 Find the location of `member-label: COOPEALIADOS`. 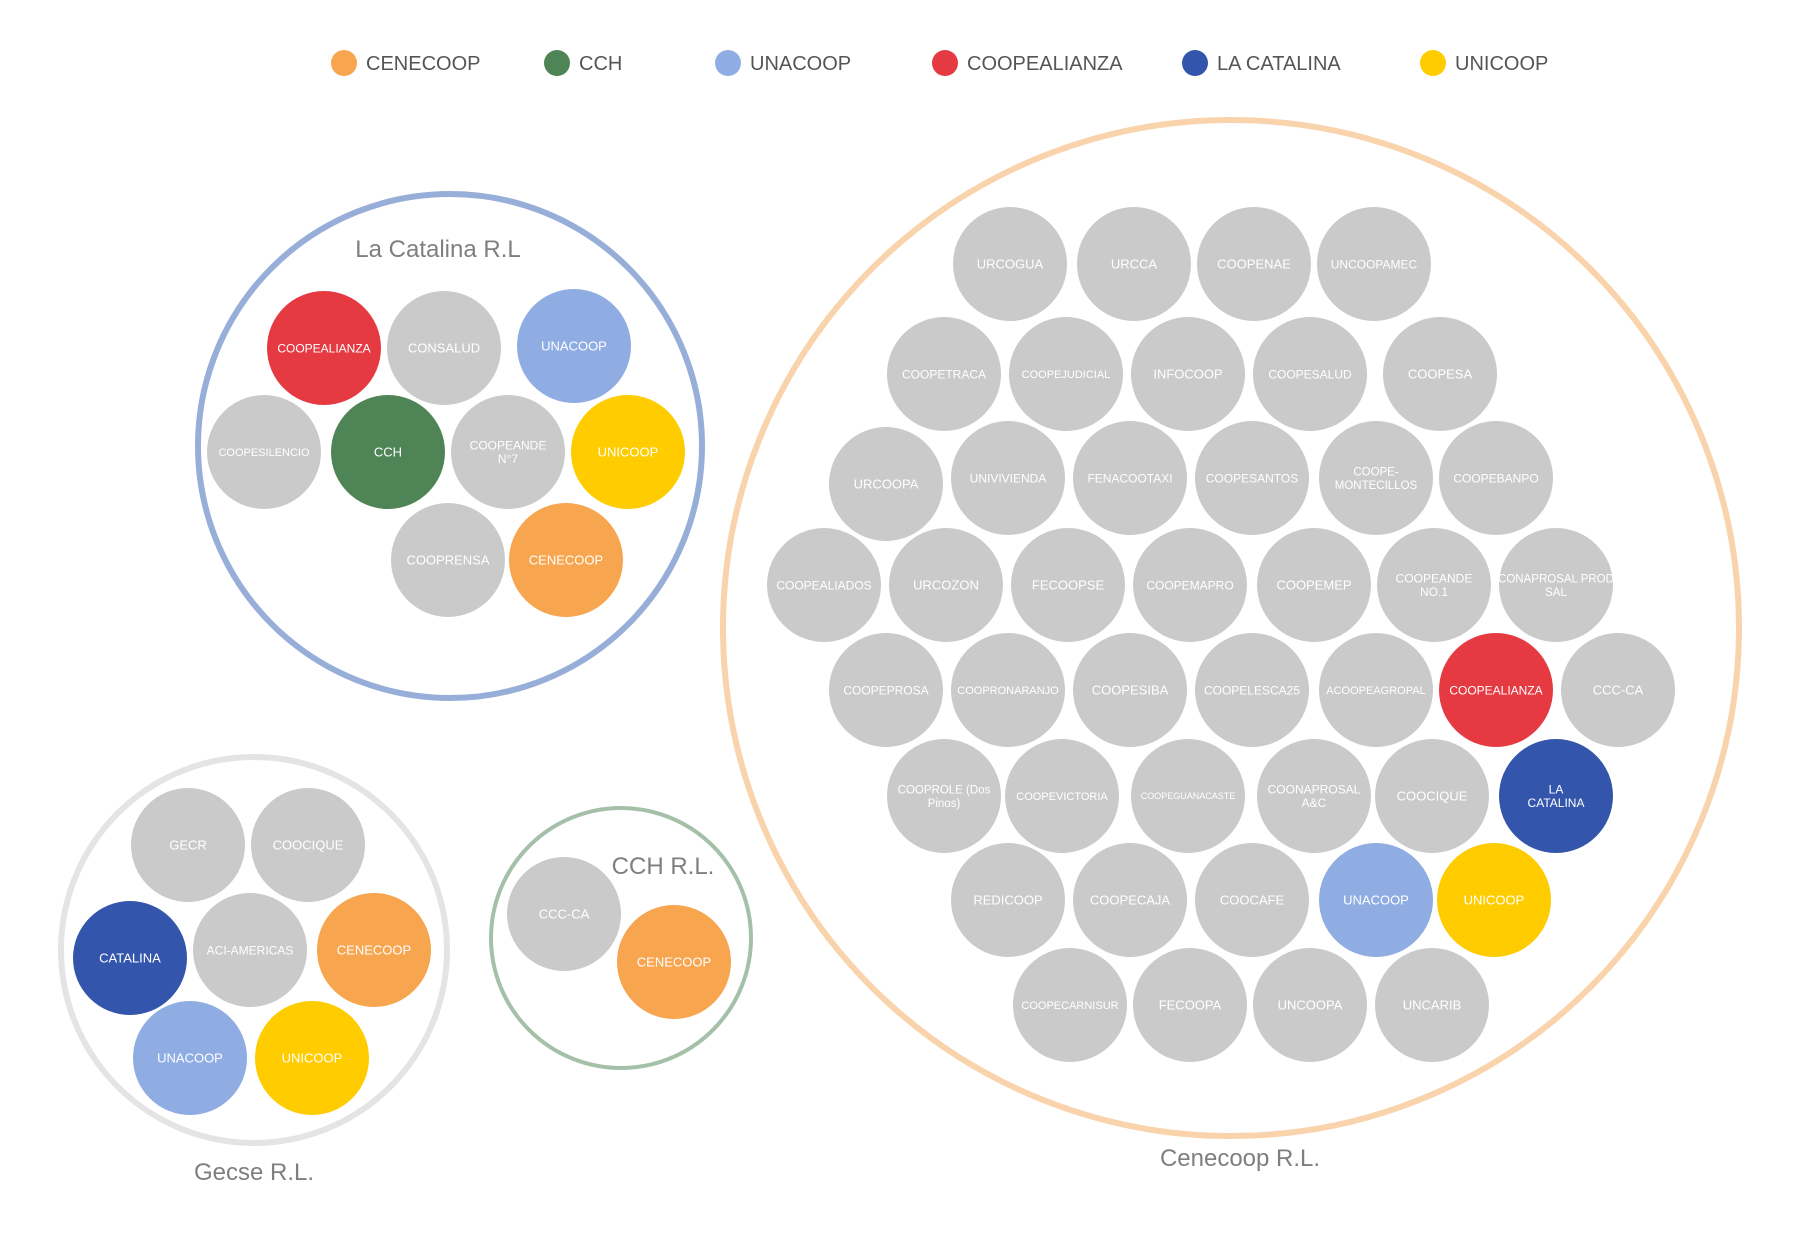

member-label: COOPEALIADOS is located at coordinates (823, 585).